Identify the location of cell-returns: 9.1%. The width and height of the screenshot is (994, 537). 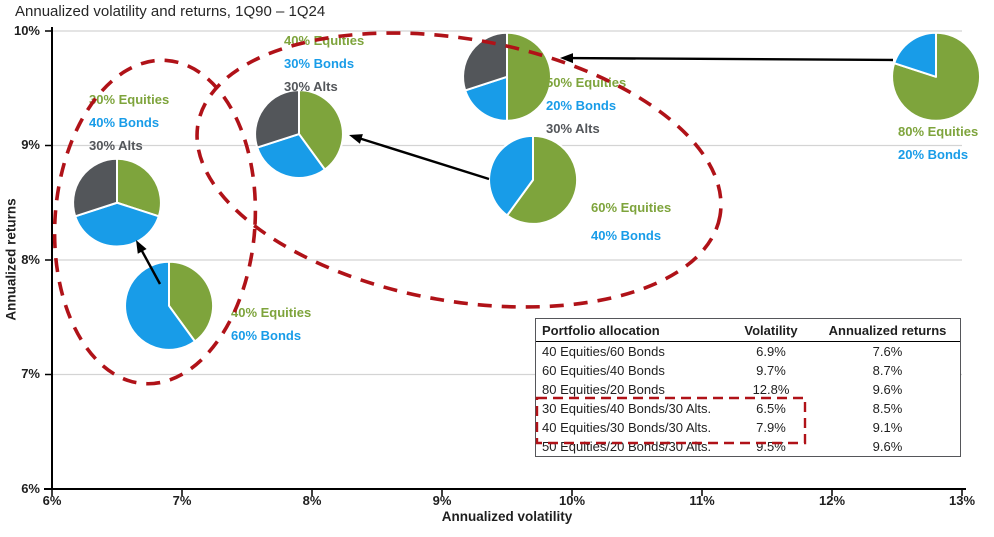
(887, 427).